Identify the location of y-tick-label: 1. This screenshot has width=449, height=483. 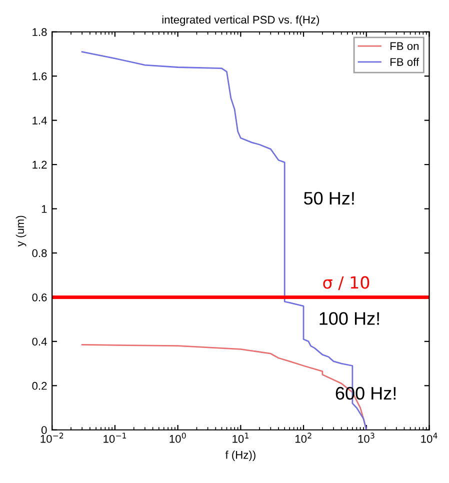
(44, 209).